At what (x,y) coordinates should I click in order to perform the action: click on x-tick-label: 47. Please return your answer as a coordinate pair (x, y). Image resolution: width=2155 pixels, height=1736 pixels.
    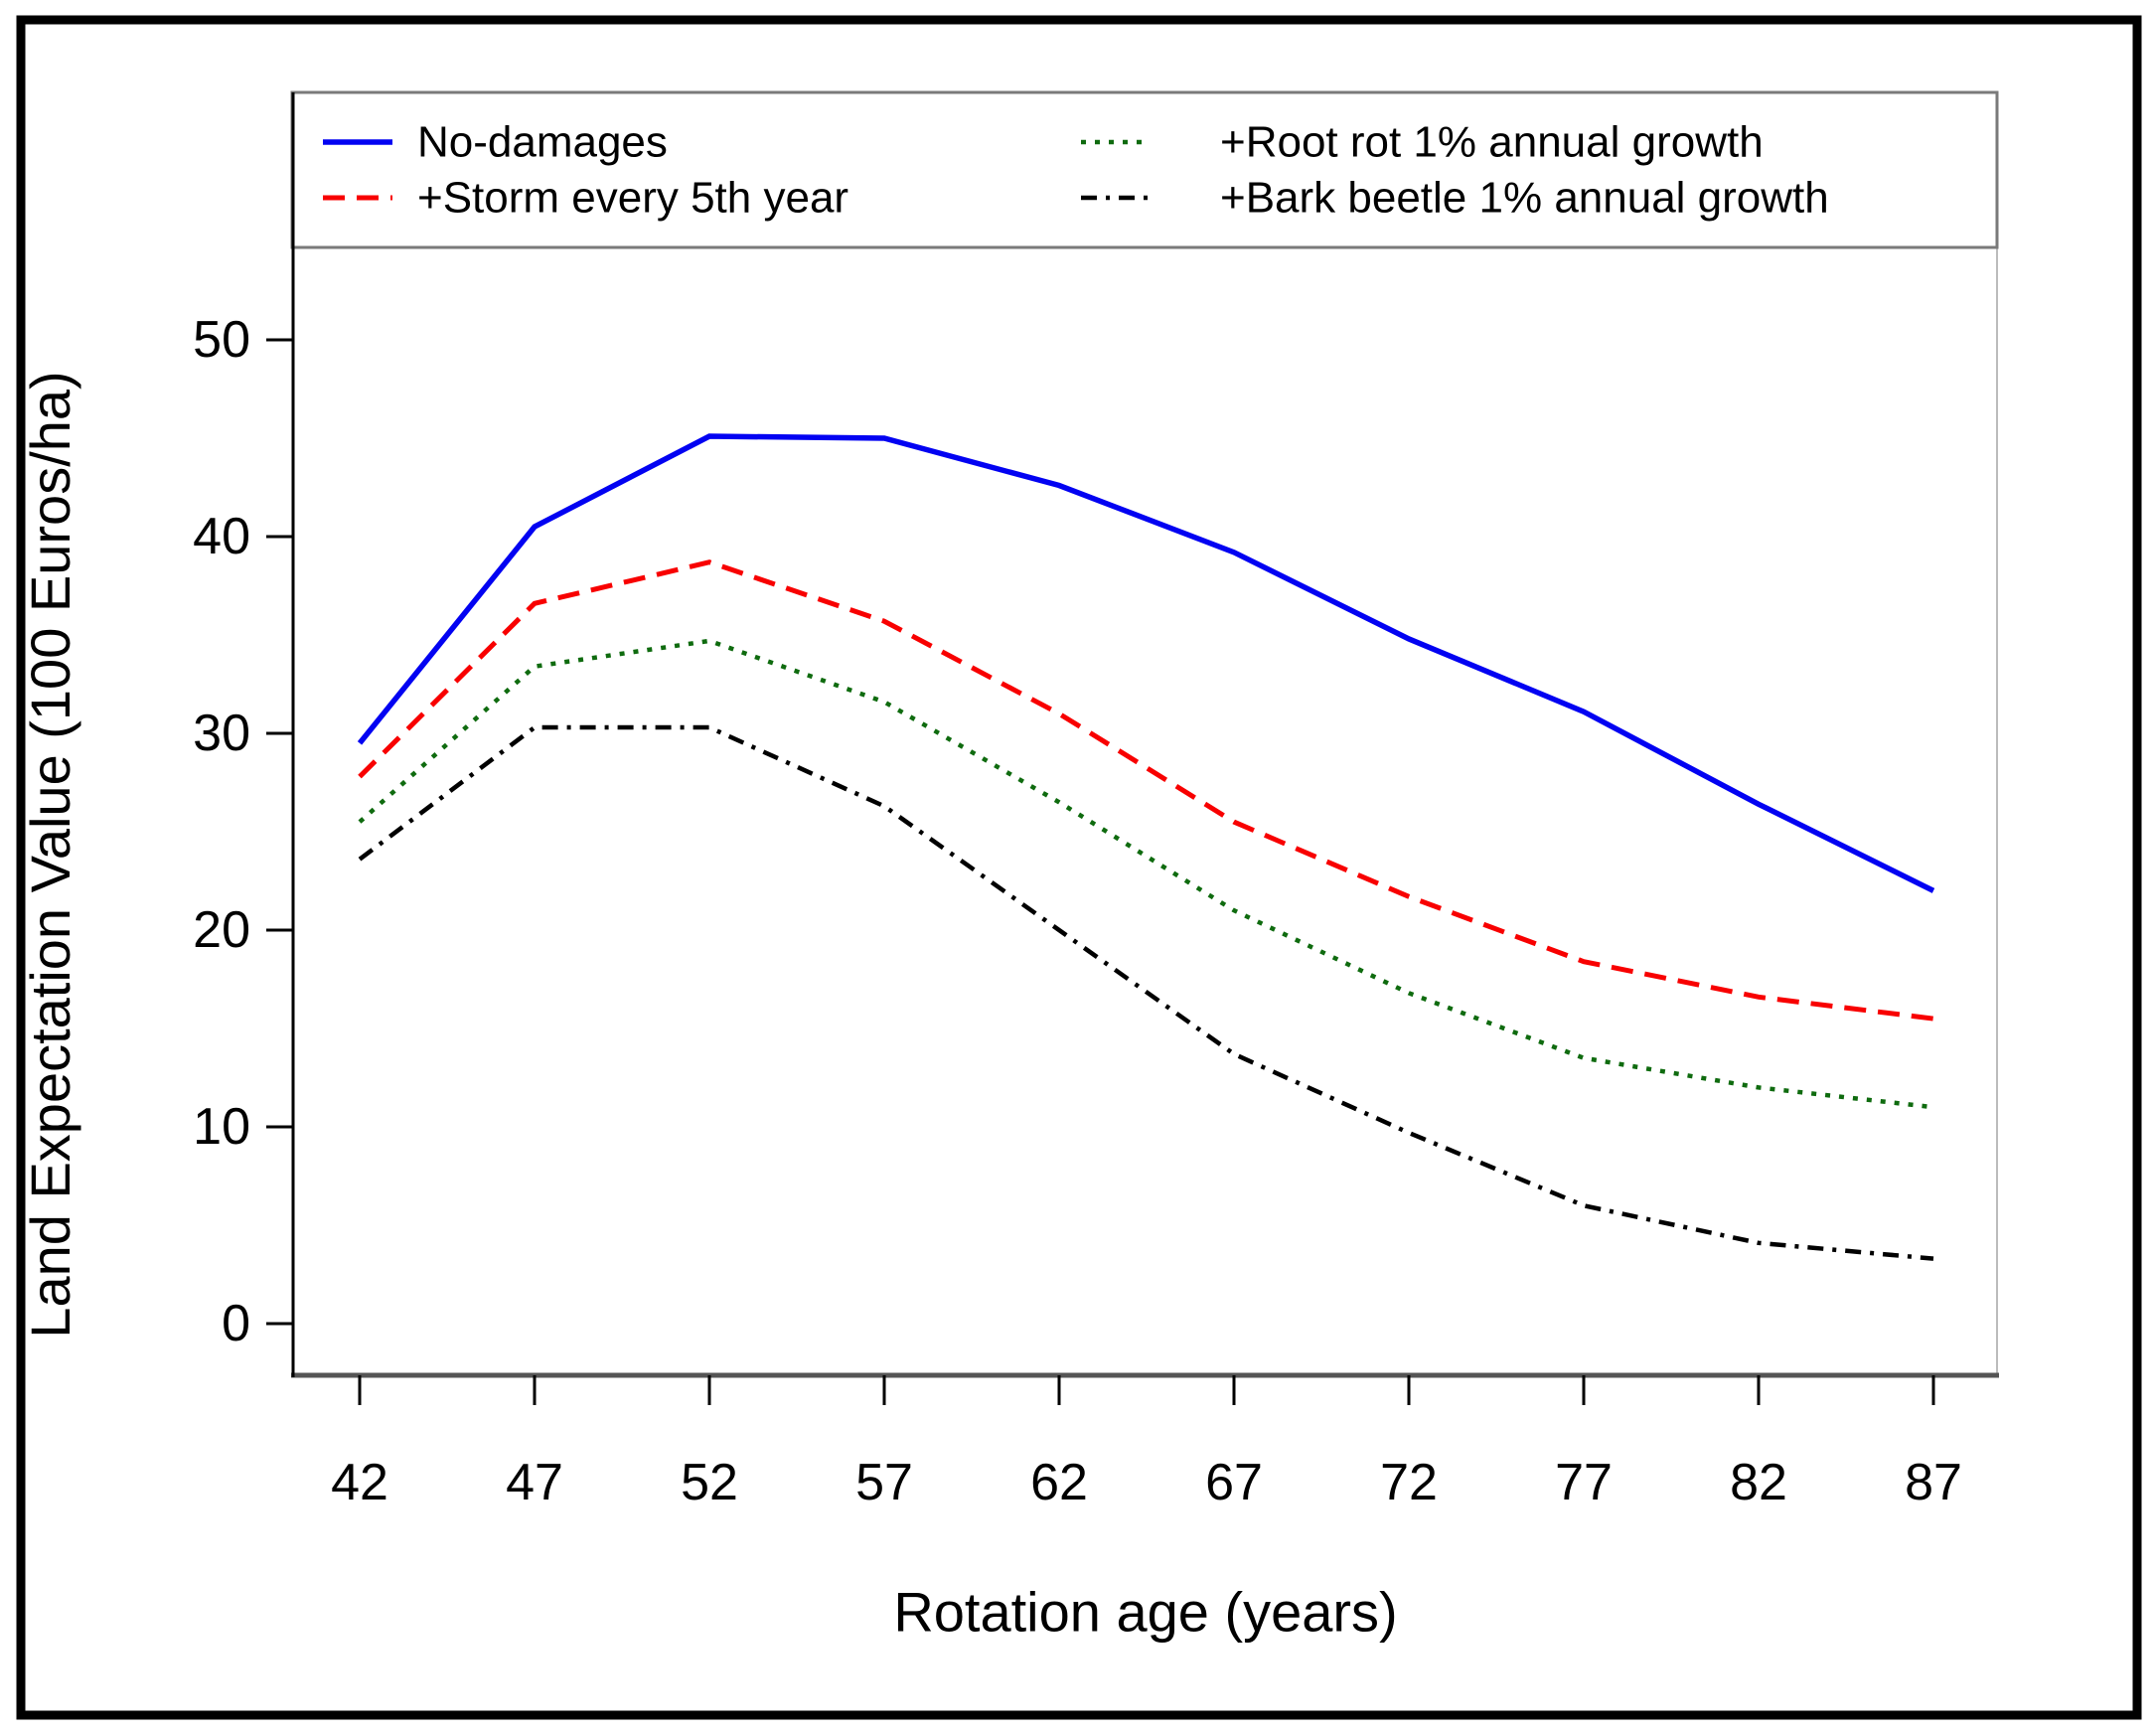
    Looking at the image, I should click on (534, 1482).